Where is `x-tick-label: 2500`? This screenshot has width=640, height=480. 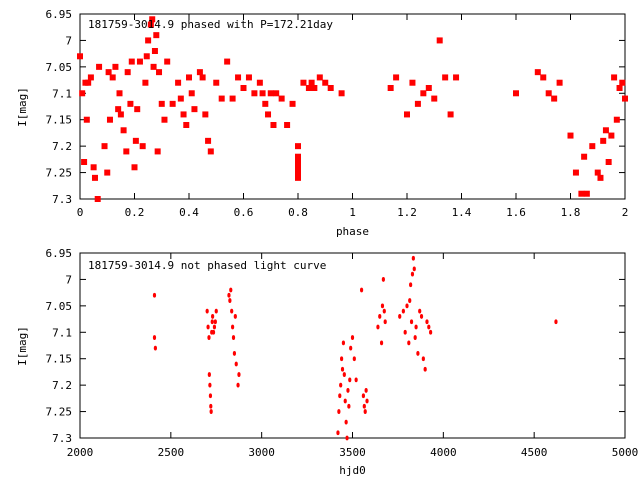
x-tick-label: 2500 is located at coordinates (171, 452).